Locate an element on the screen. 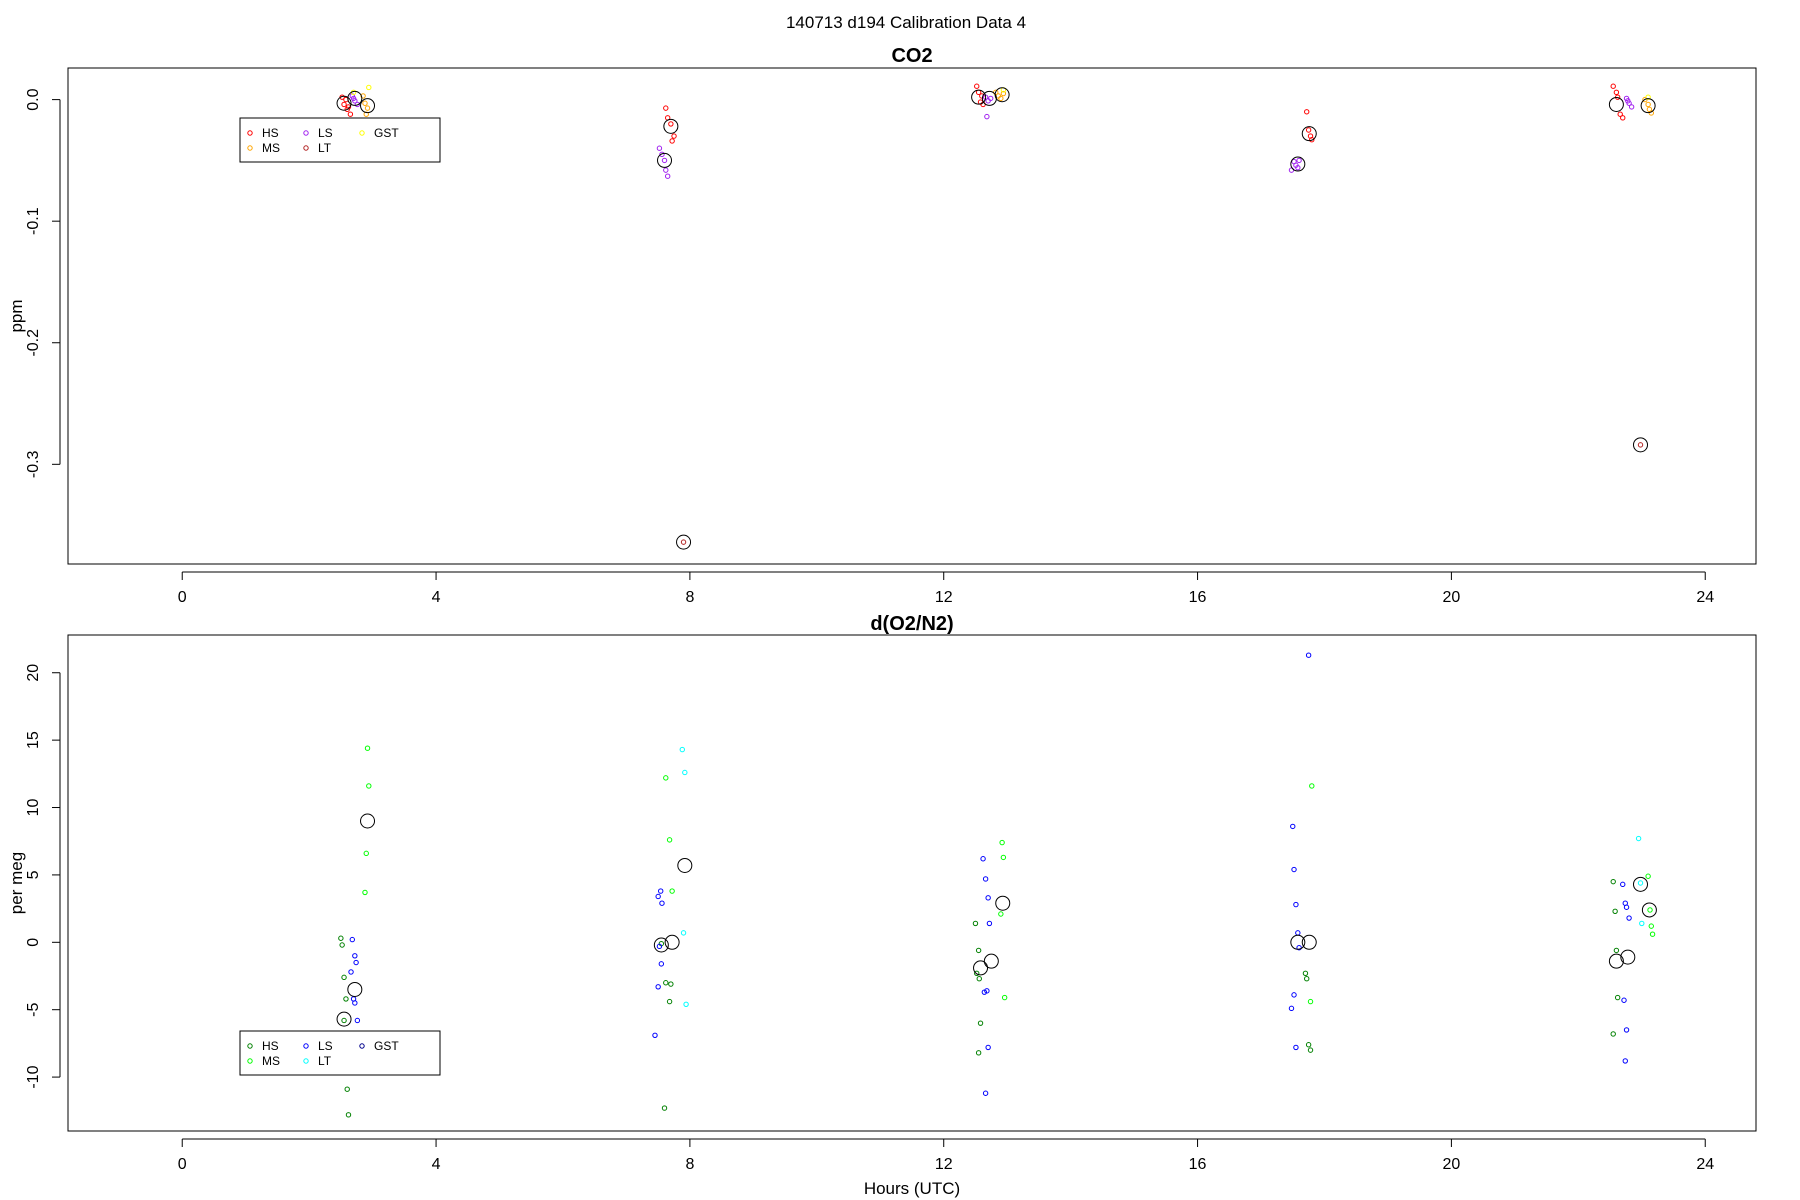  series-mean is located at coordinates (996, 920).